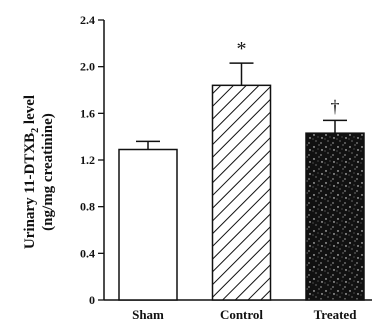 This screenshot has height=324, width=378. What do you see at coordinates (87, 113) in the screenshot?
I see `y-tick-label-4: 1.6` at bounding box center [87, 113].